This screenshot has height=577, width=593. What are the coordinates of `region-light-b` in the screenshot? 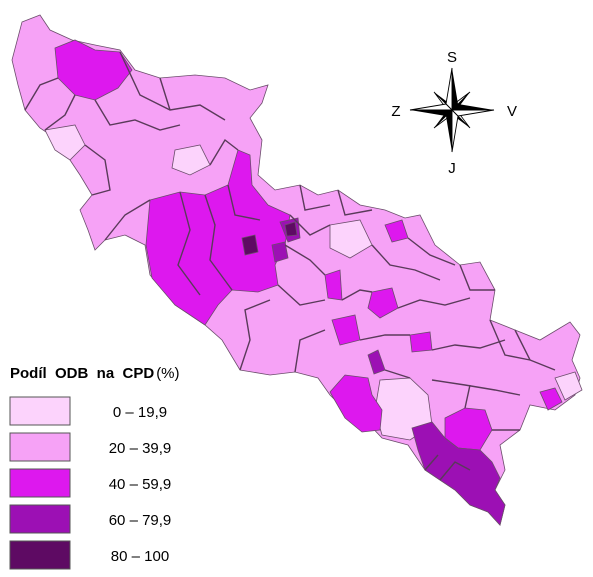 It's located at (191, 160).